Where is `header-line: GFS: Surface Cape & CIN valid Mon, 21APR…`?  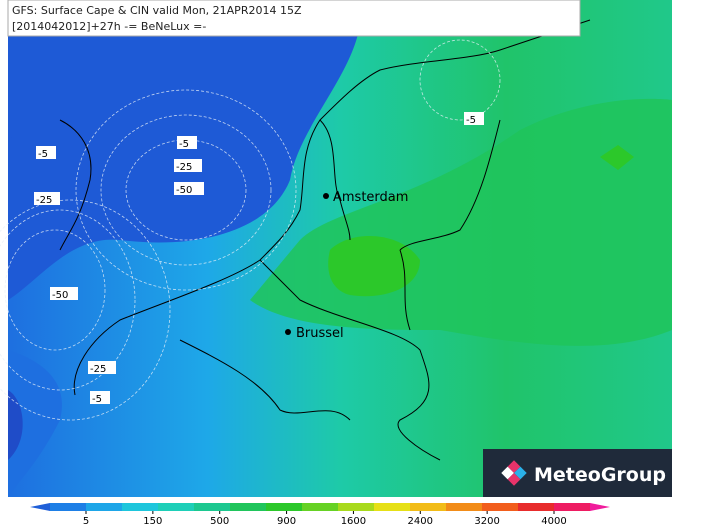
header-line: GFS: Surface Cape & CIN valid Mon, 21APR… is located at coordinates (157, 10).